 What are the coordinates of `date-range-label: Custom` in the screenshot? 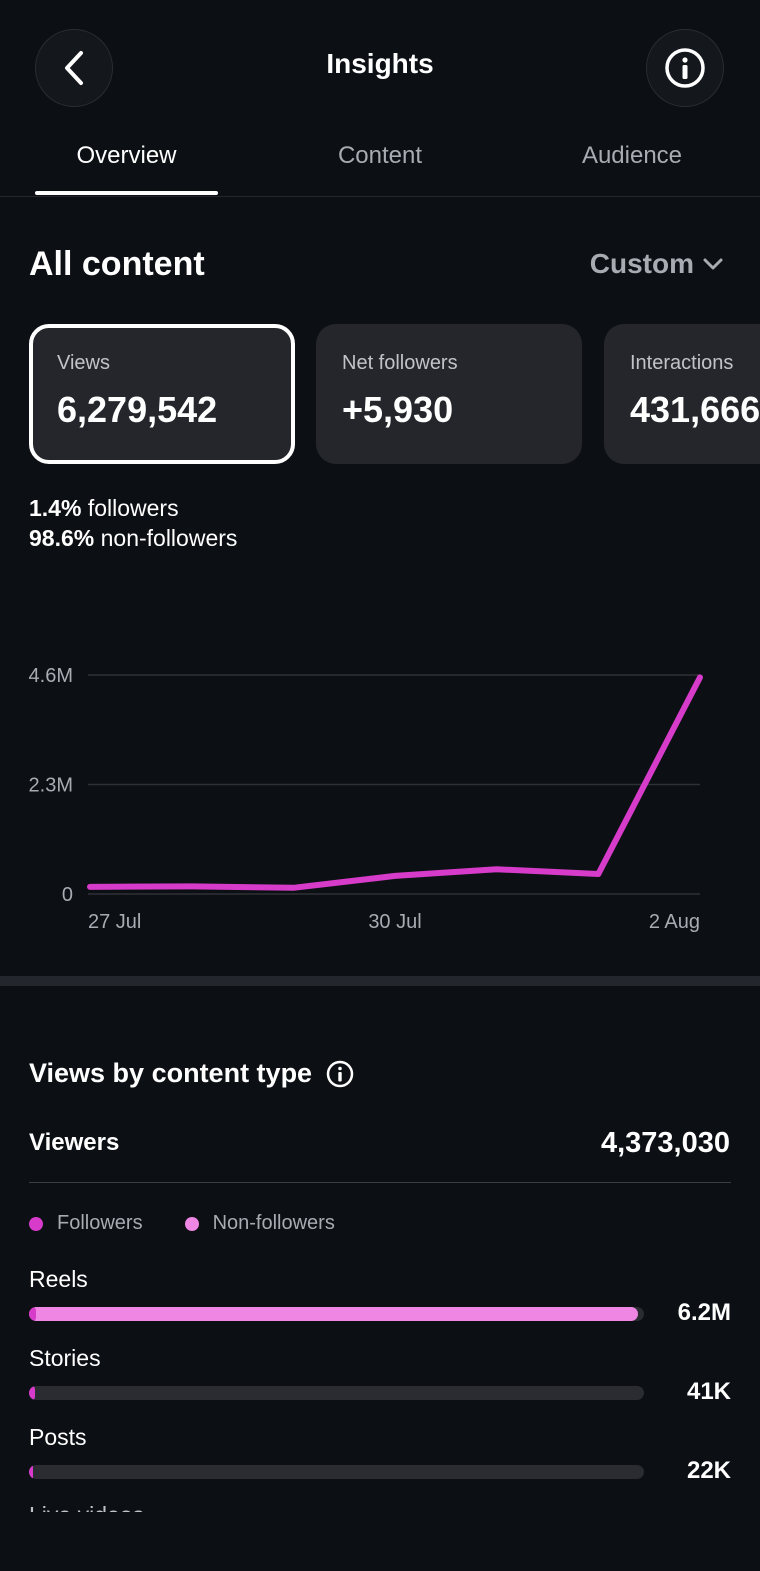 It's located at (641, 263).